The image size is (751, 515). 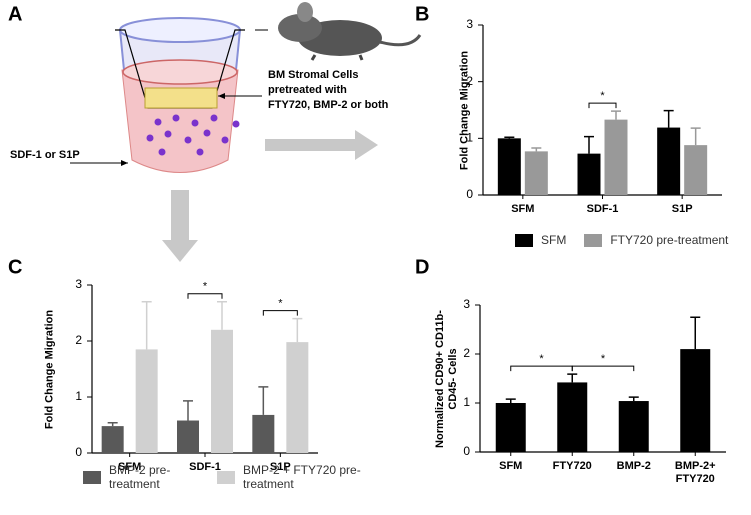 What do you see at coordinates (328, 105) in the screenshot?
I see `cells-label: FTY720, BMP-2 or both` at bounding box center [328, 105].